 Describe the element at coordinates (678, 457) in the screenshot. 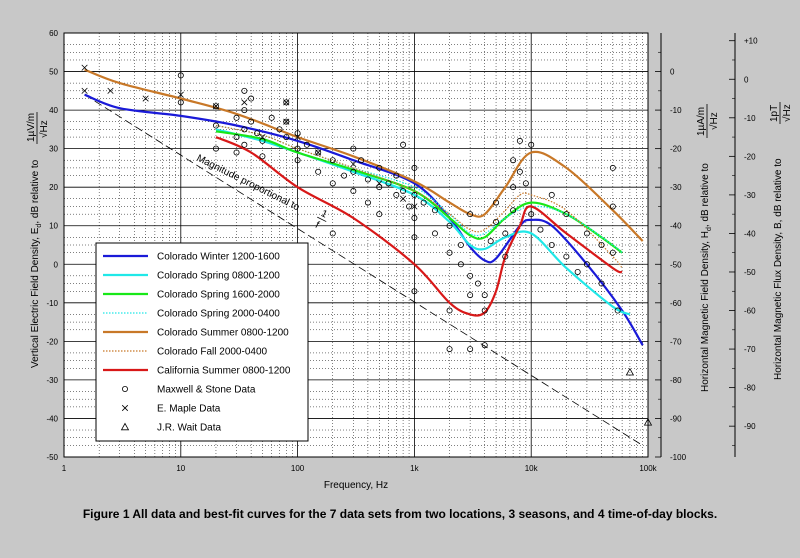

I see `y-mid-tick-label: -100` at that location.